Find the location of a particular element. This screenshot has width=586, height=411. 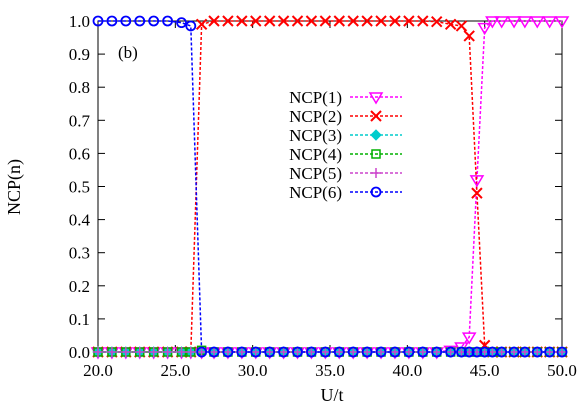

y-tick-label: 0.1 is located at coordinates (79, 319).